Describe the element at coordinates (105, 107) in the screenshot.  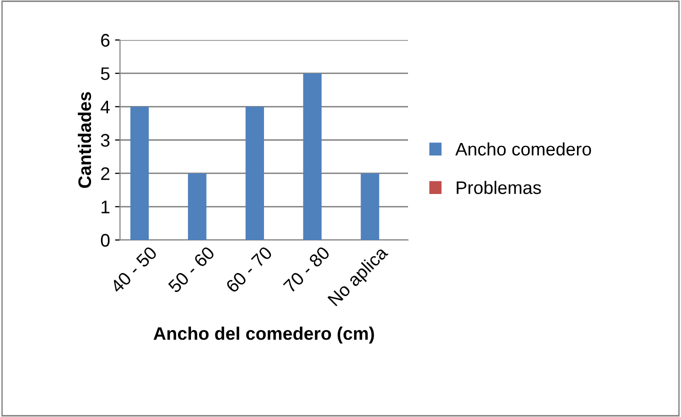
I see `y-tick-label: 4` at that location.